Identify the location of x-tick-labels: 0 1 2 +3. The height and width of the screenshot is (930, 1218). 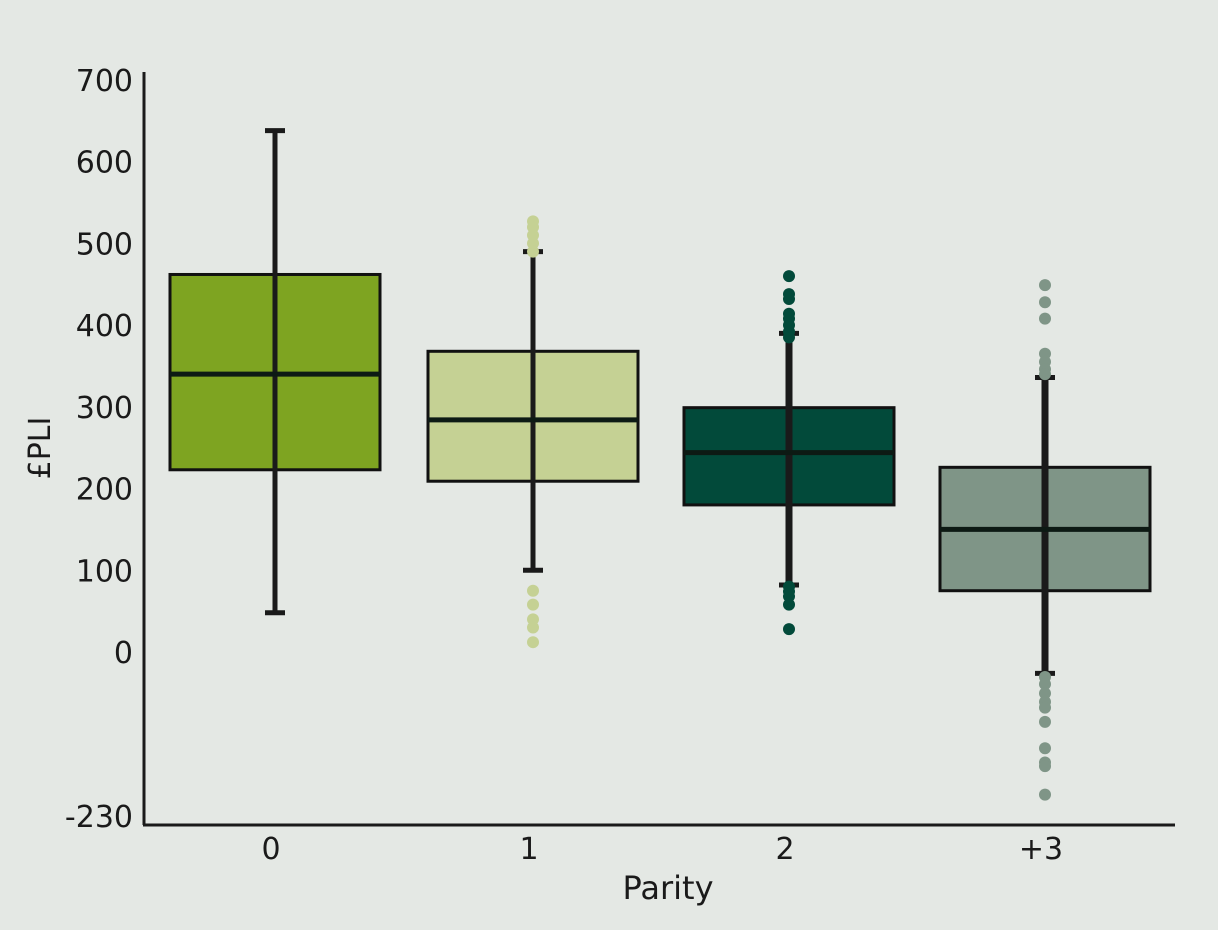
(662, 849).